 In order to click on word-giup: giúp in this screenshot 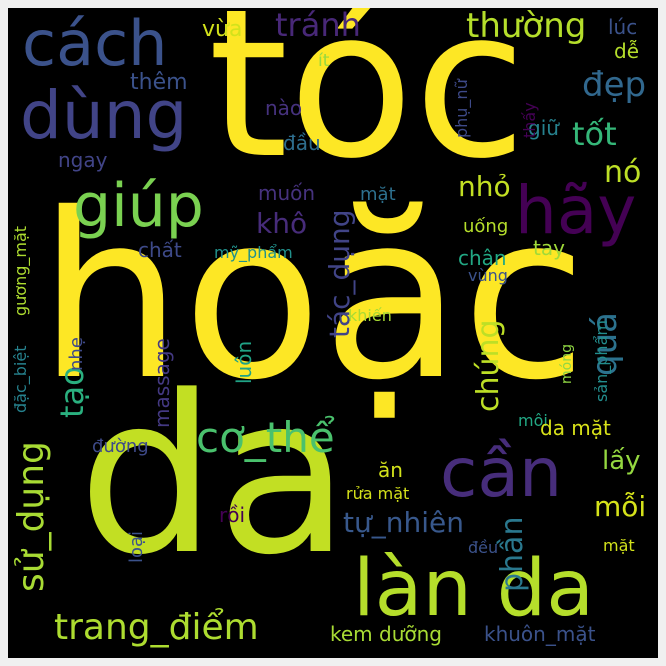, I will do `click(138, 206)`.